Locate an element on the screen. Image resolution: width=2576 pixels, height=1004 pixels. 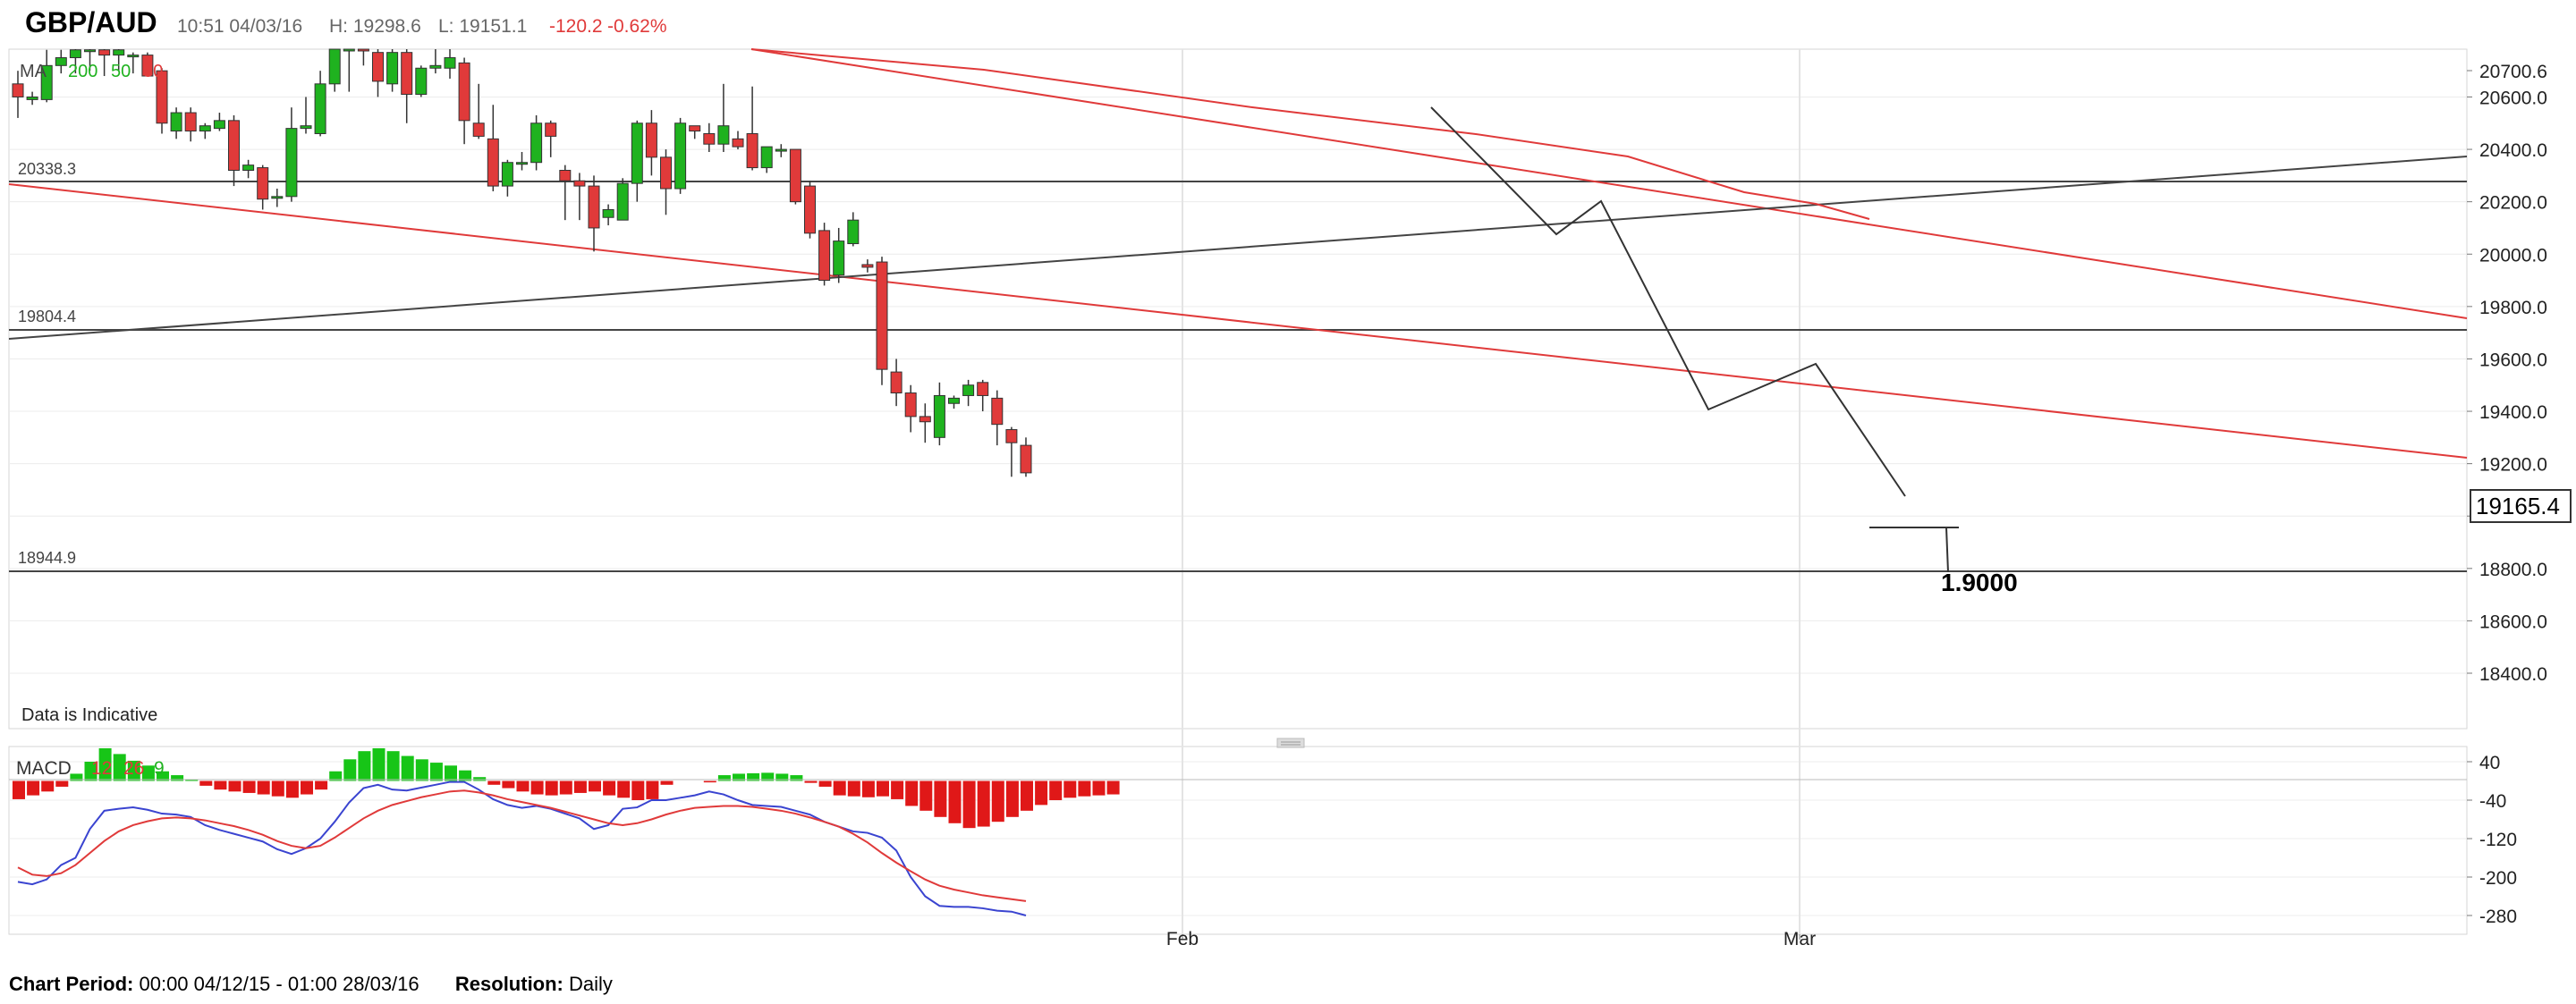
macd-tick-label: -40 is located at coordinates (2492, 801).